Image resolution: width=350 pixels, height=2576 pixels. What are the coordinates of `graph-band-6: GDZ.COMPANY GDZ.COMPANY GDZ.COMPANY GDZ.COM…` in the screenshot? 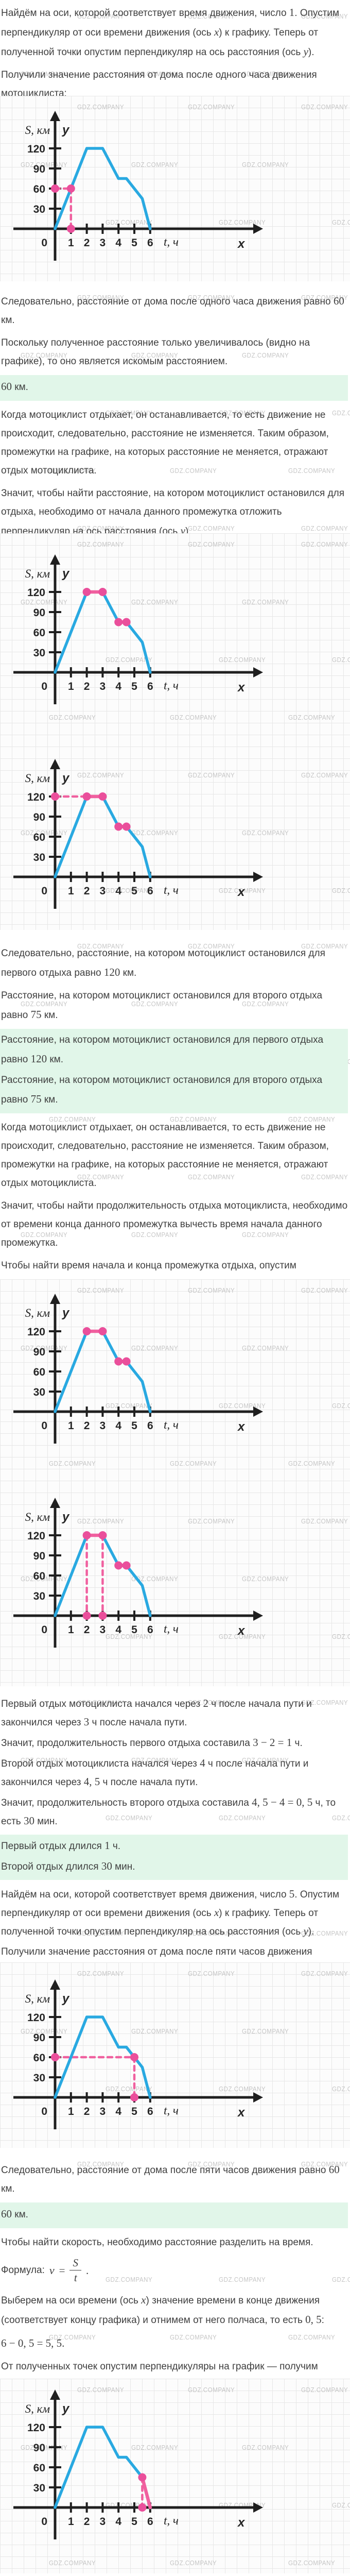 It's located at (175, 2055).